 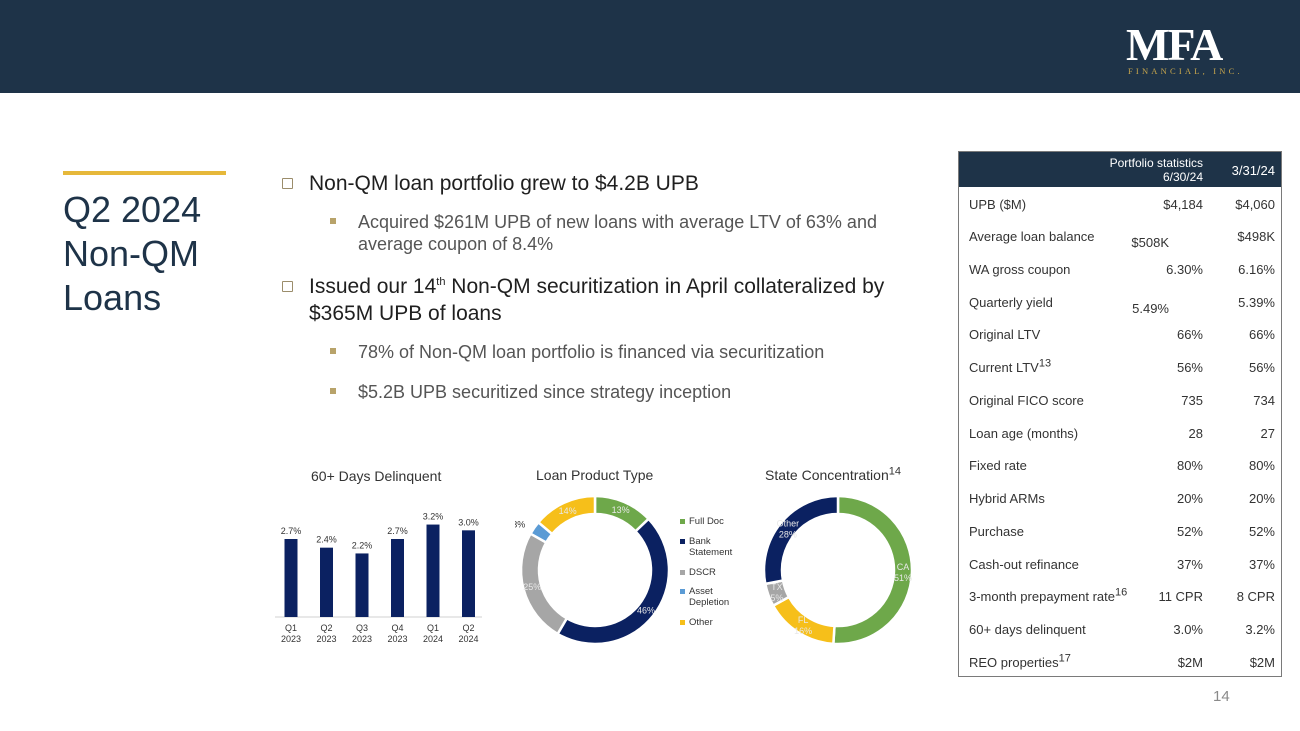 What do you see at coordinates (1174, 44) in the screenshot?
I see `logo-wordmark: MFA` at bounding box center [1174, 44].